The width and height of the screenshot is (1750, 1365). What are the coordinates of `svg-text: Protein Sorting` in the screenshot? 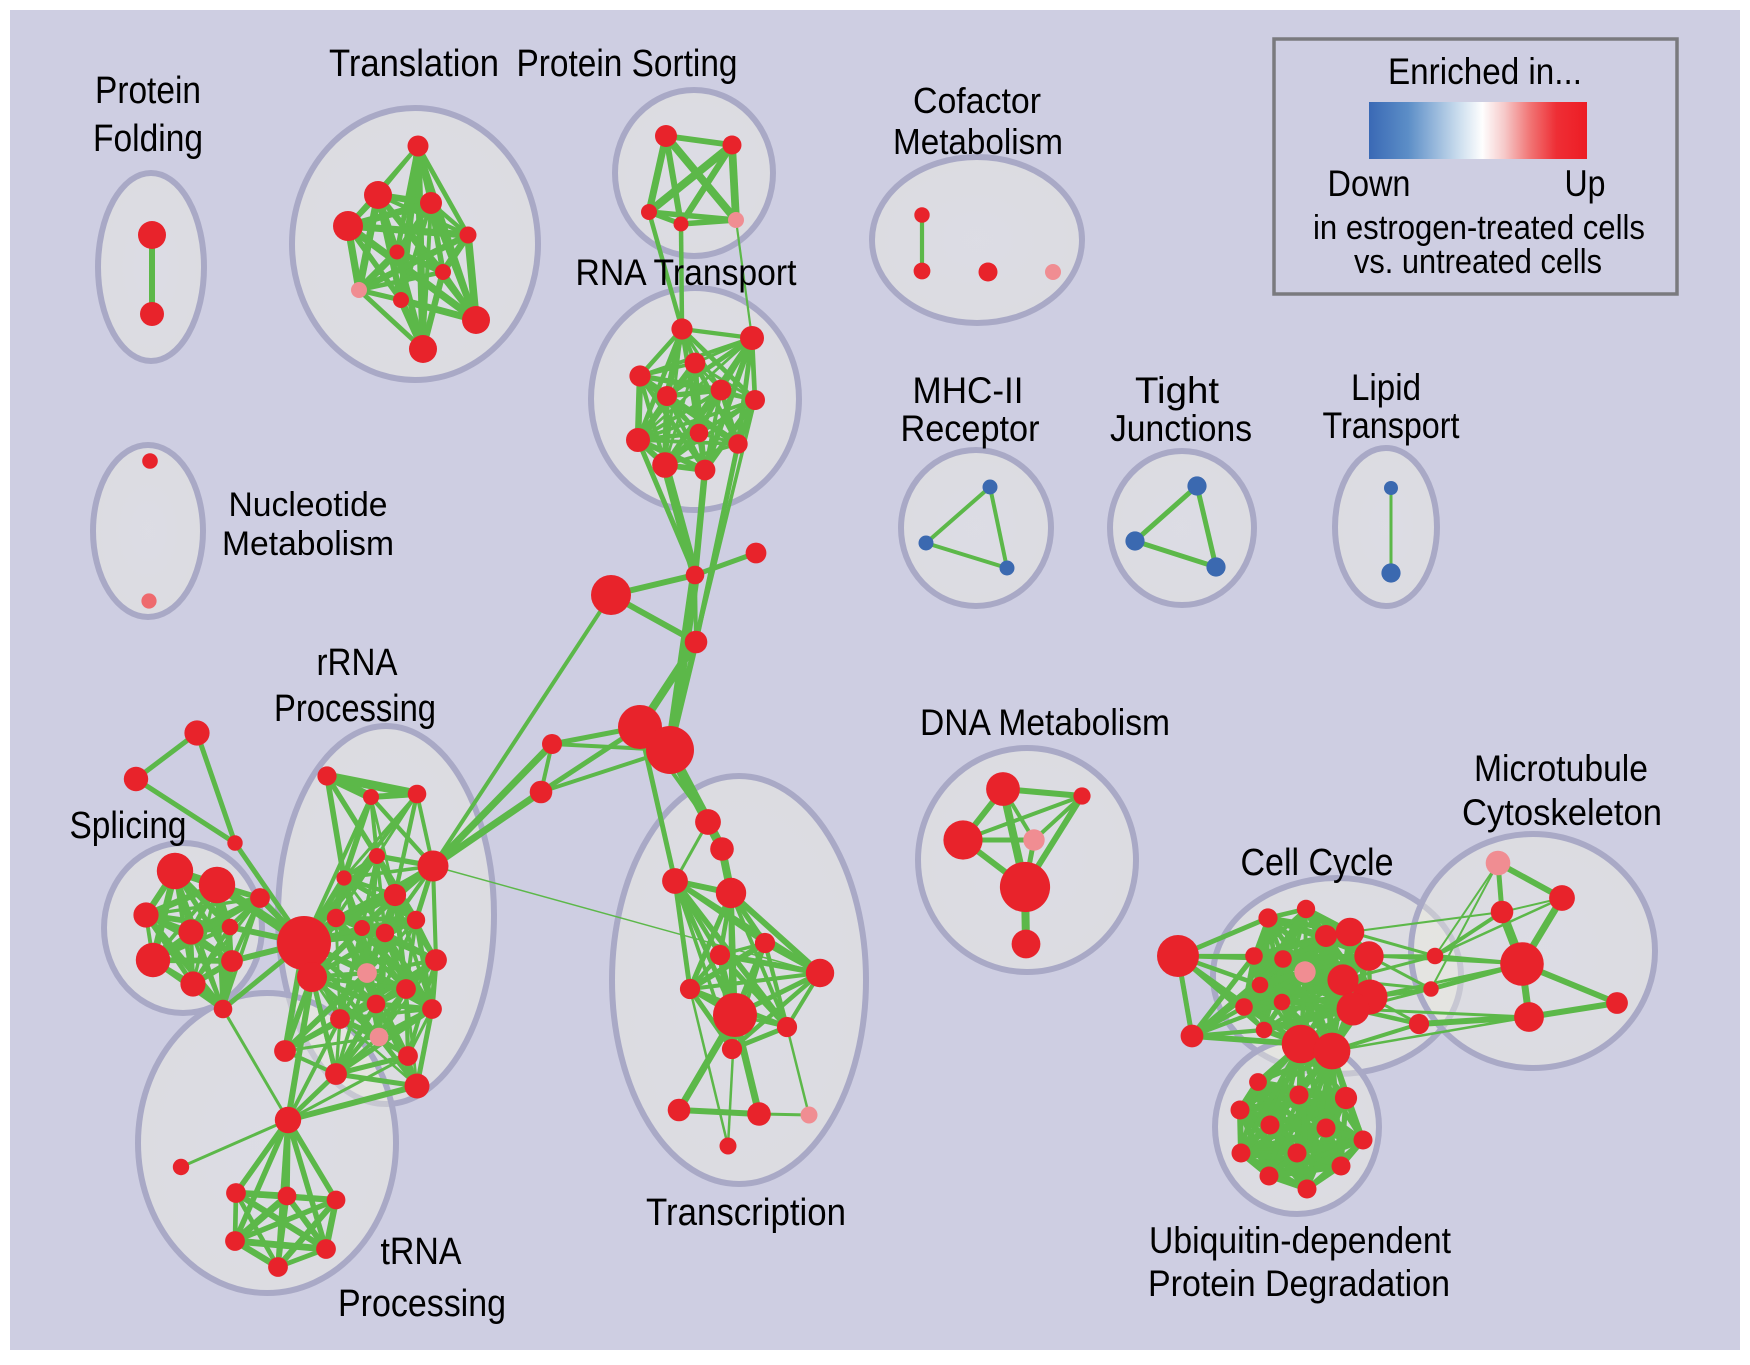 It's located at (627, 64).